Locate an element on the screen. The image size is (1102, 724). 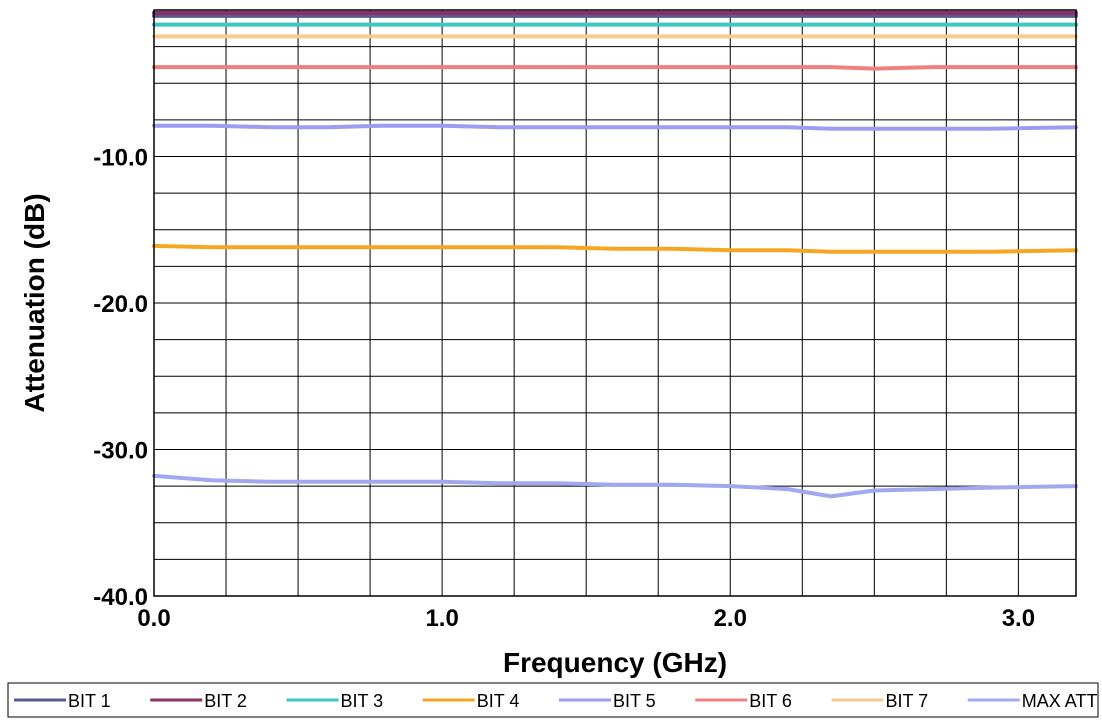
y-axis-title: Attenuation (dB) is located at coordinates (34, 302).